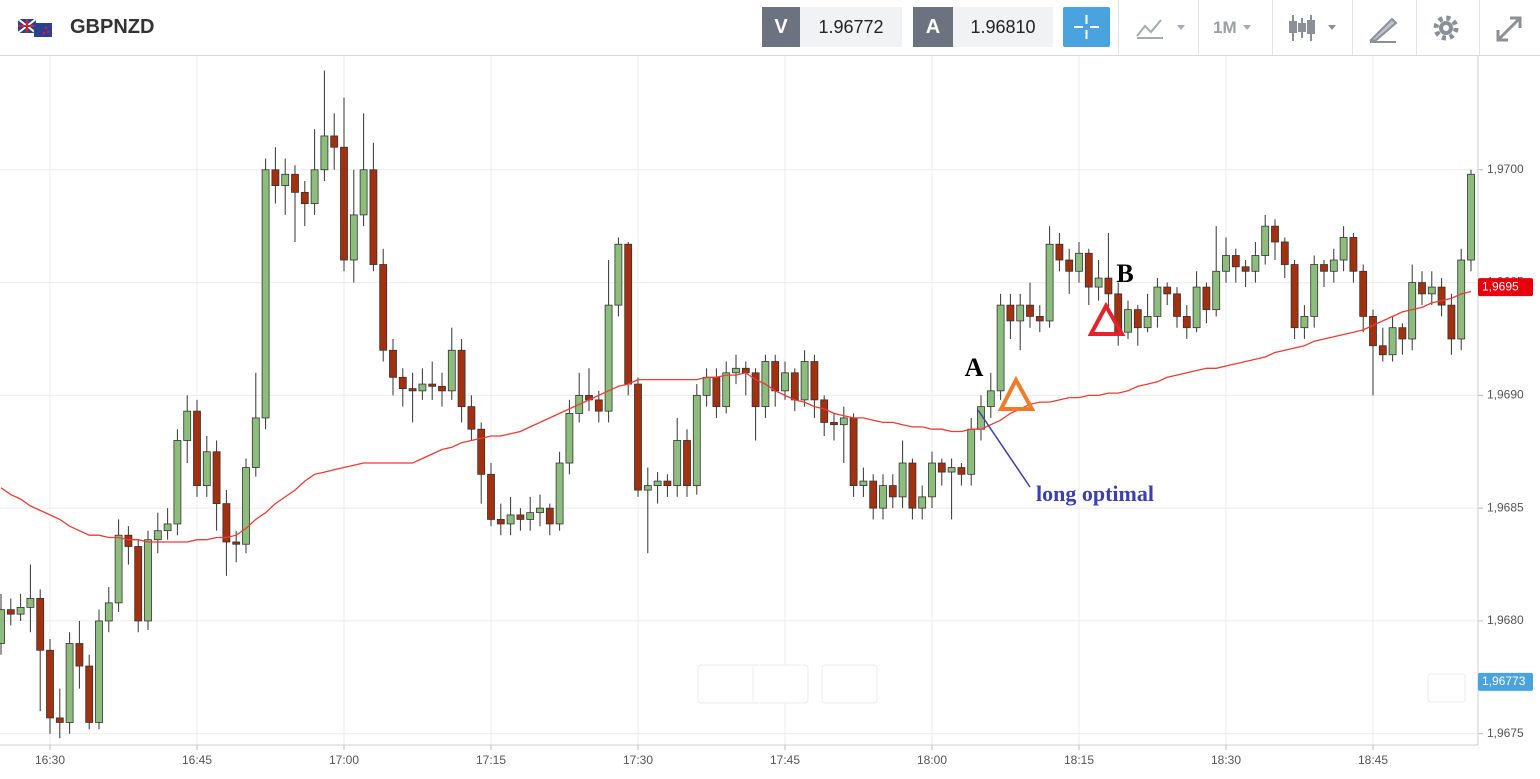 This screenshot has width=1540, height=779. What do you see at coordinates (1225, 27) in the screenshot?
I see `timeframe-button: 1M` at bounding box center [1225, 27].